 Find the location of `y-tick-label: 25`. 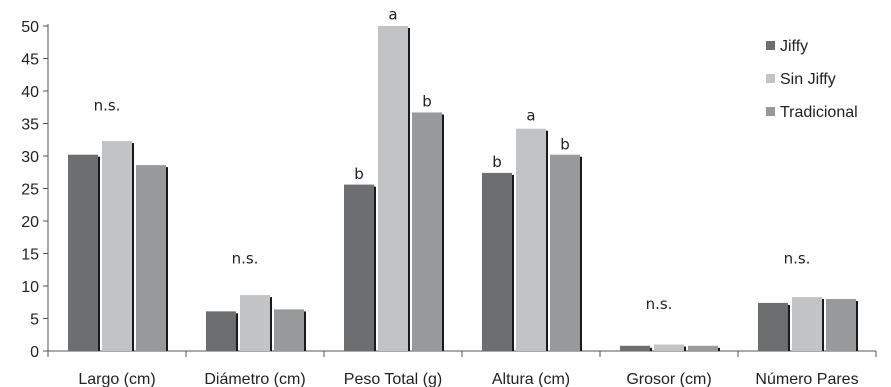

y-tick-label: 25 is located at coordinates (30, 190).